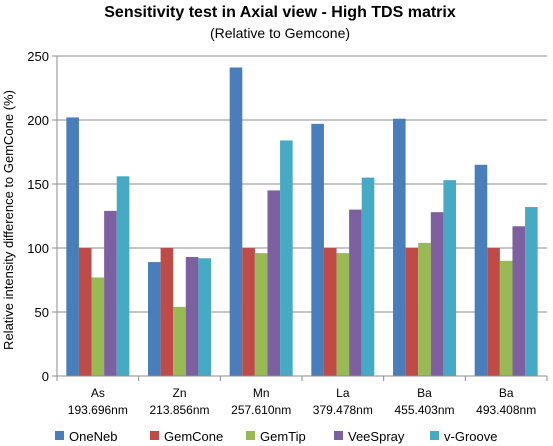 Image resolution: width=553 pixels, height=446 pixels. I want to click on x-category-wavelength: 379.478nm, so click(343, 410).